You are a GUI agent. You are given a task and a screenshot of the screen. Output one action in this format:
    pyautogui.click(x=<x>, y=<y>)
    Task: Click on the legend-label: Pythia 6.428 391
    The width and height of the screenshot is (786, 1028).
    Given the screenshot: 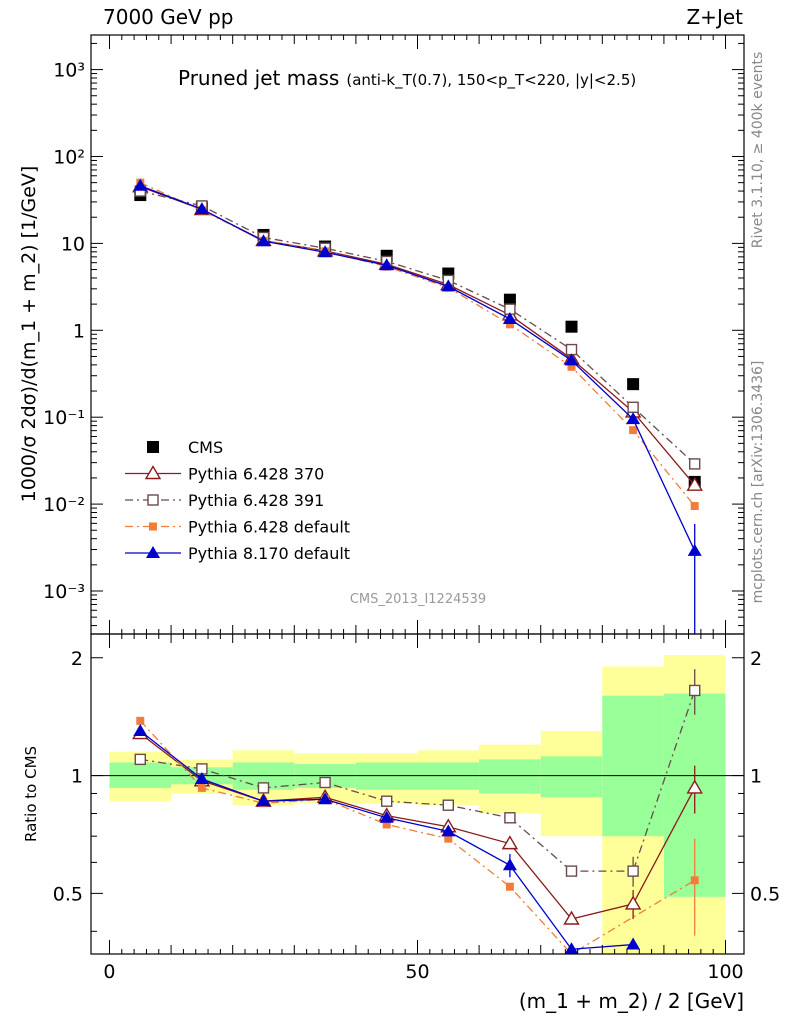 What is the action you would take?
    pyautogui.click(x=256, y=500)
    